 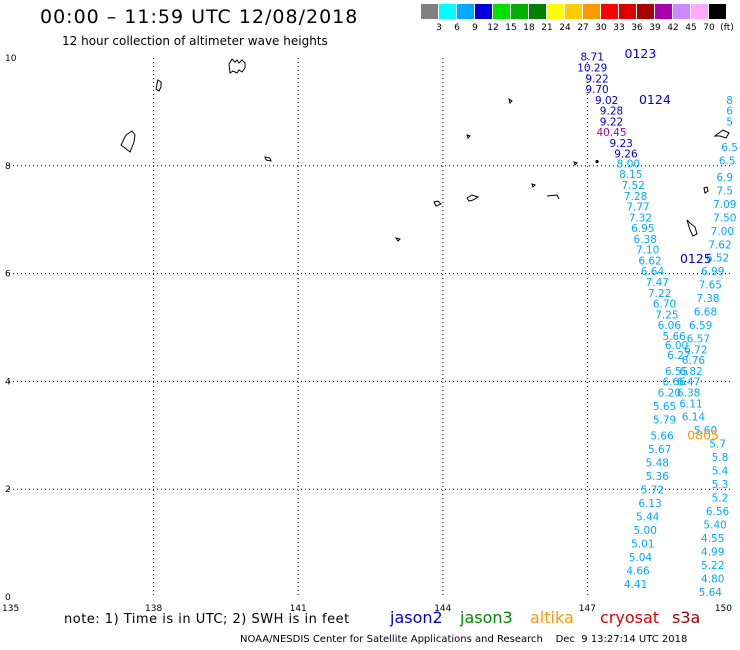 What do you see at coordinates (416, 617) in the screenshot?
I see `satellite-legend-item: jason2` at bounding box center [416, 617].